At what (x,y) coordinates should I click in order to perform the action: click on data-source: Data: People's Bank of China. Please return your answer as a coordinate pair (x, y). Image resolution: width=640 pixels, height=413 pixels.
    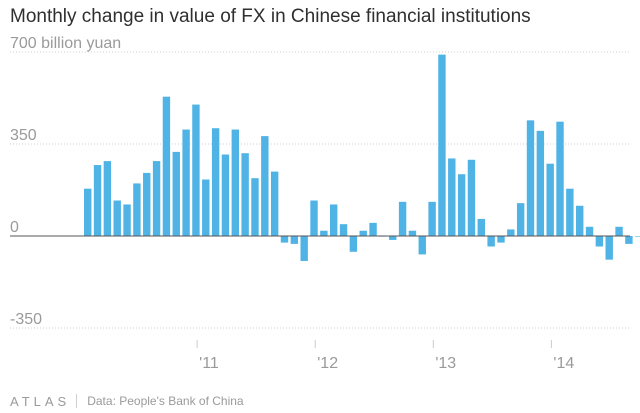
    Looking at the image, I should click on (165, 401).